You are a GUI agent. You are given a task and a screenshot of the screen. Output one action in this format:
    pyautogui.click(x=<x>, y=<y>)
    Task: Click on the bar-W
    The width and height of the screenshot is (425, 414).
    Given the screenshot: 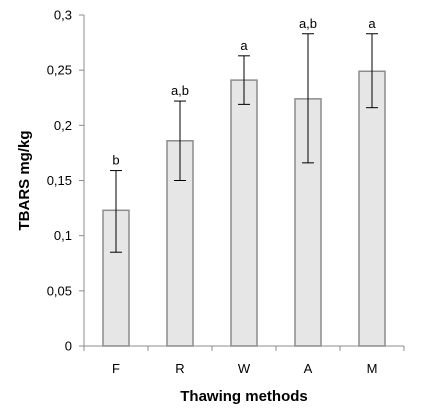 What is the action you would take?
    pyautogui.click(x=244, y=213)
    